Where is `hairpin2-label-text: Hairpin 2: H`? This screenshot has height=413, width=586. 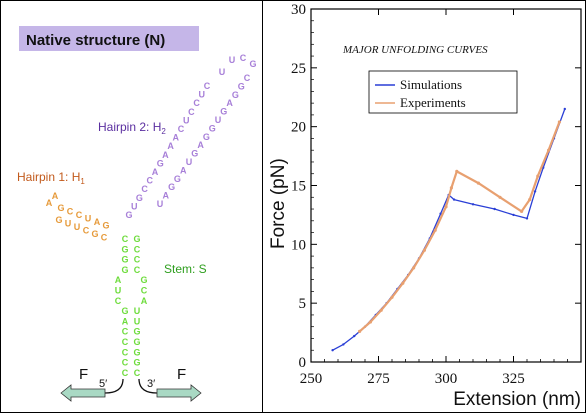 hairpin2-label-text: Hairpin 2: H is located at coordinates (129, 127).